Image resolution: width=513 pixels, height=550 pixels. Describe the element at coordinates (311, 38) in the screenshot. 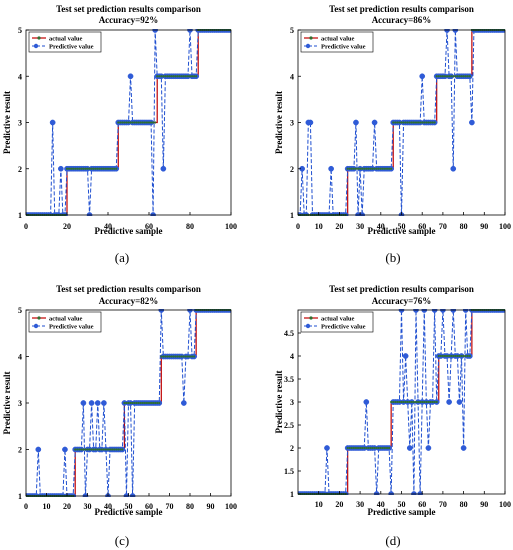

I see `legend-actual-swatch-marker` at that location.